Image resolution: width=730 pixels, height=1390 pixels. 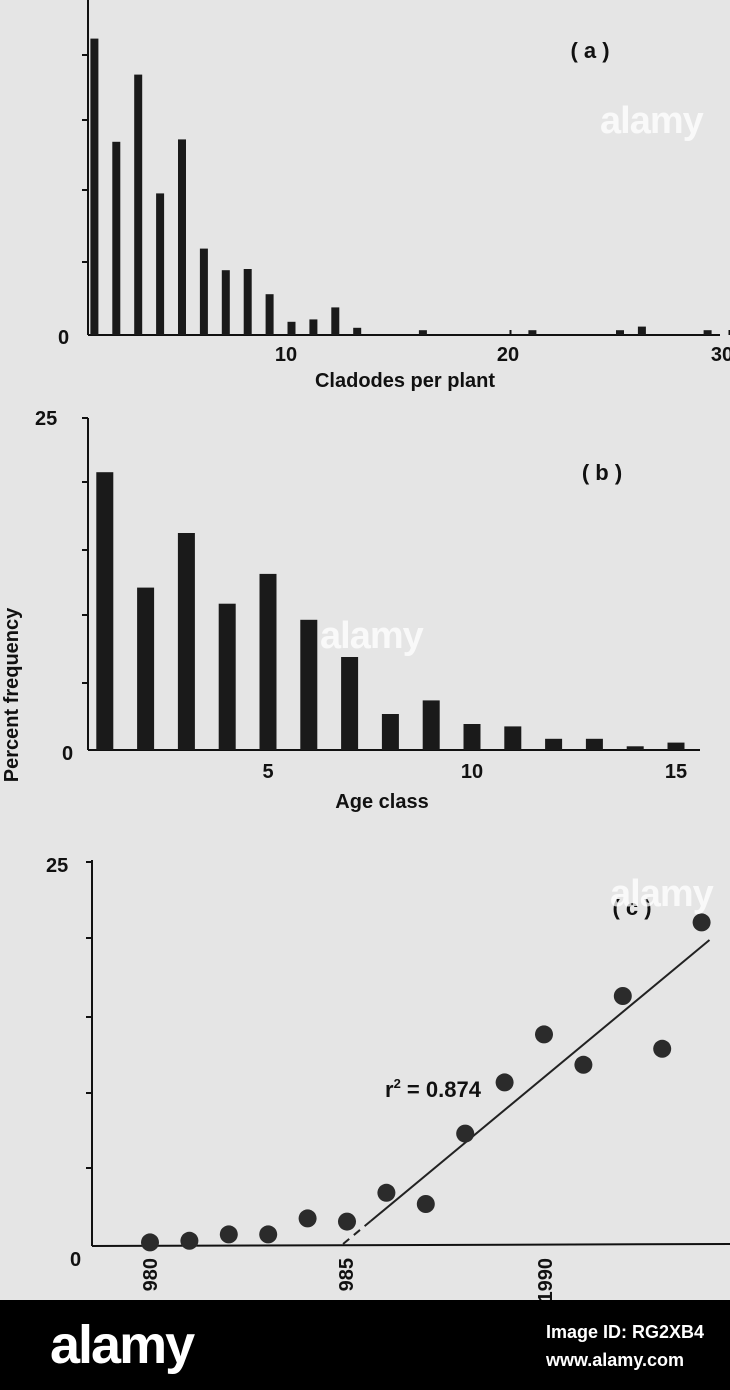 What do you see at coordinates (67, 754) in the screenshot?
I see `panel-b-y-tick-label: 0` at bounding box center [67, 754].